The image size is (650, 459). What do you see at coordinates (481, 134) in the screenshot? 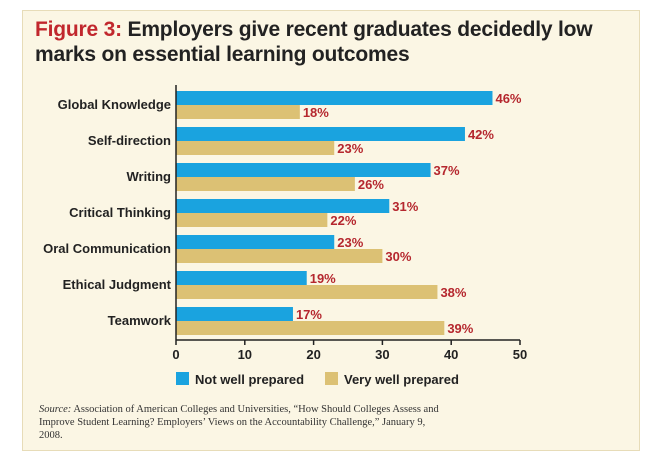
I see `value-label-self-direction-not-well-prepared: 42%` at bounding box center [481, 134].